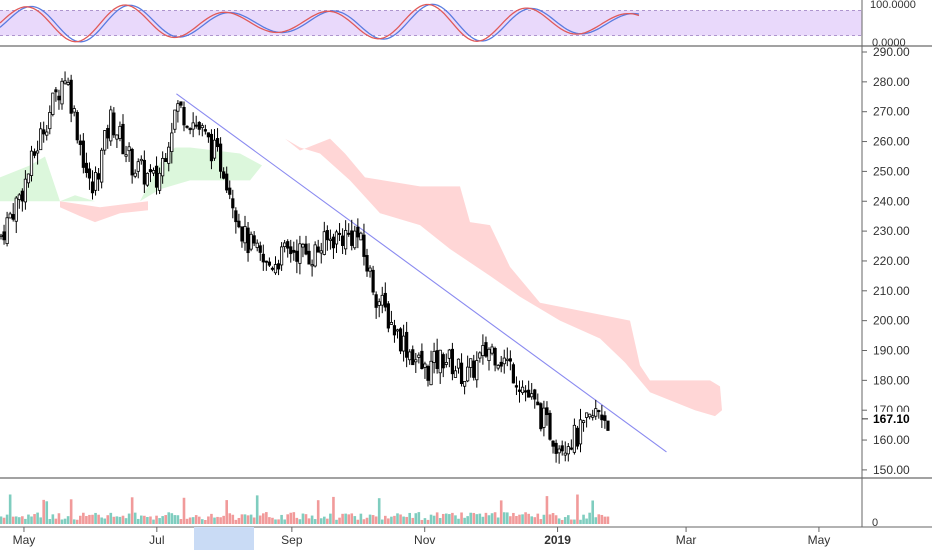 The height and width of the screenshot is (555, 932). Describe the element at coordinates (891, 380) in the screenshot. I see `price-tick-label: 180.00` at that location.